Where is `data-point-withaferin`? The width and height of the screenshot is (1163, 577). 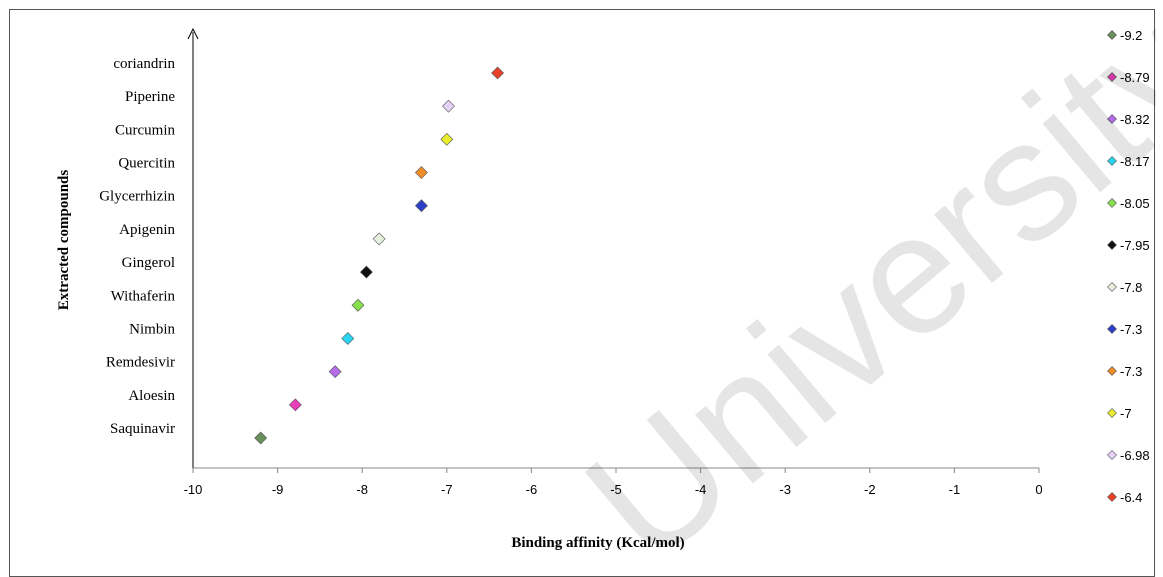 data-point-withaferin is located at coordinates (358, 305).